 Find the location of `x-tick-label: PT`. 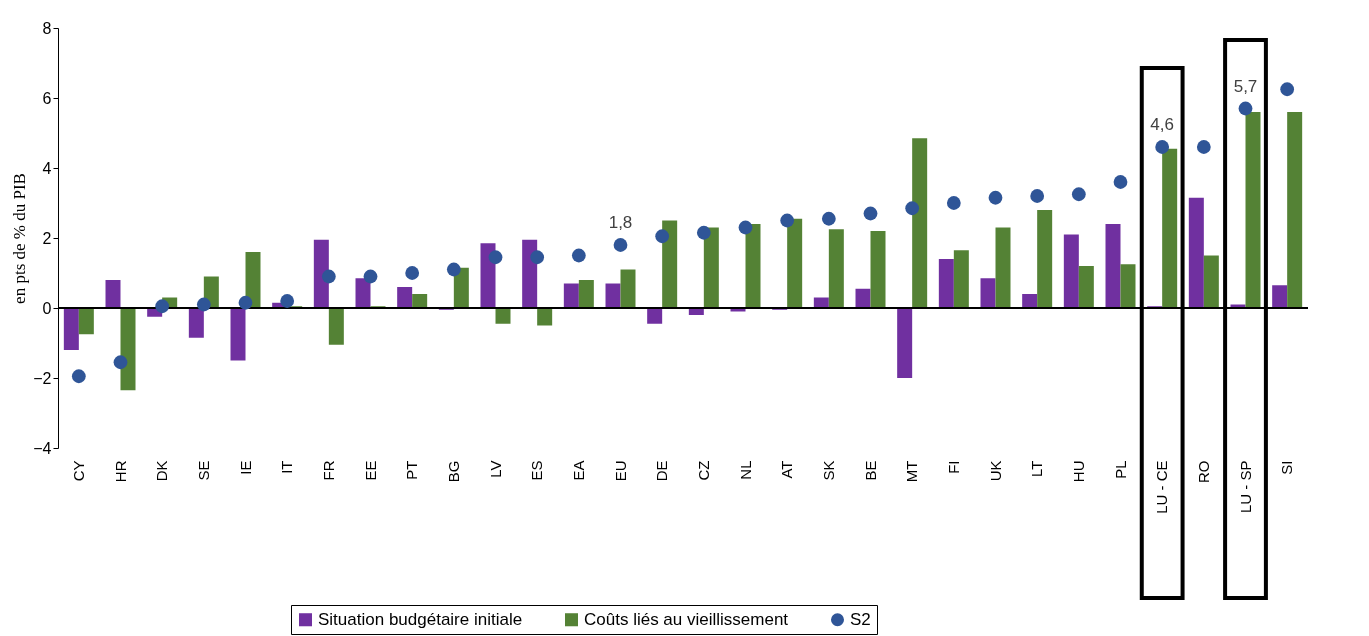

x-tick-label: PT is located at coordinates (412, 470).